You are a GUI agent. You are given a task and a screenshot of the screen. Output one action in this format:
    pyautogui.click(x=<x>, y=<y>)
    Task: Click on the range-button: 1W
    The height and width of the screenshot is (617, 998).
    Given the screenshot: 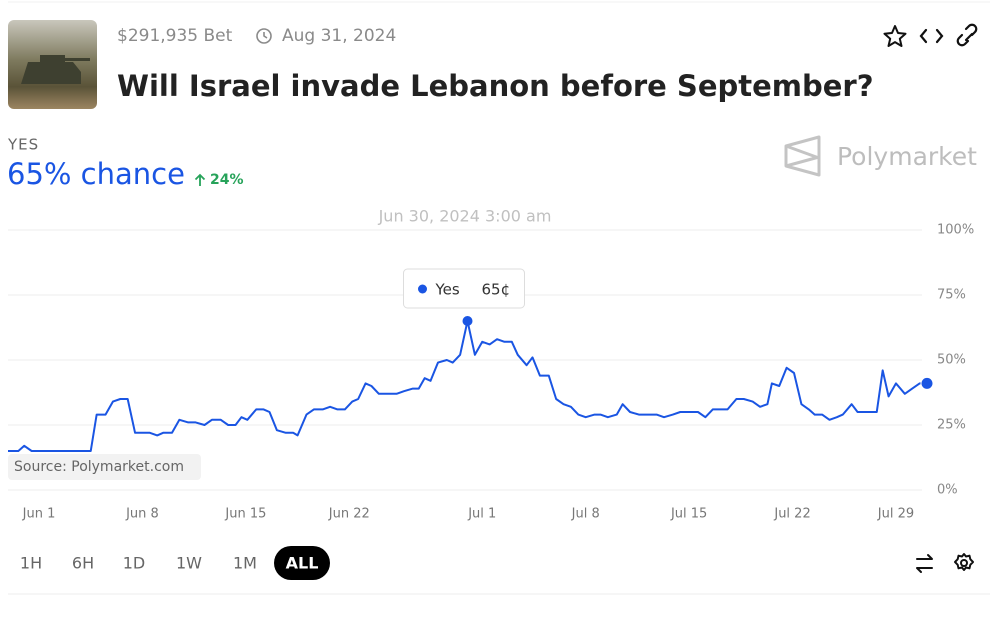 What is the action you would take?
    pyautogui.click(x=189, y=563)
    